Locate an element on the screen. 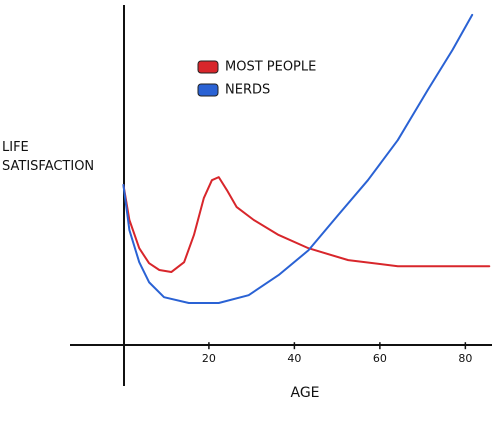  x-tick-label: 80 is located at coordinates (465, 358).